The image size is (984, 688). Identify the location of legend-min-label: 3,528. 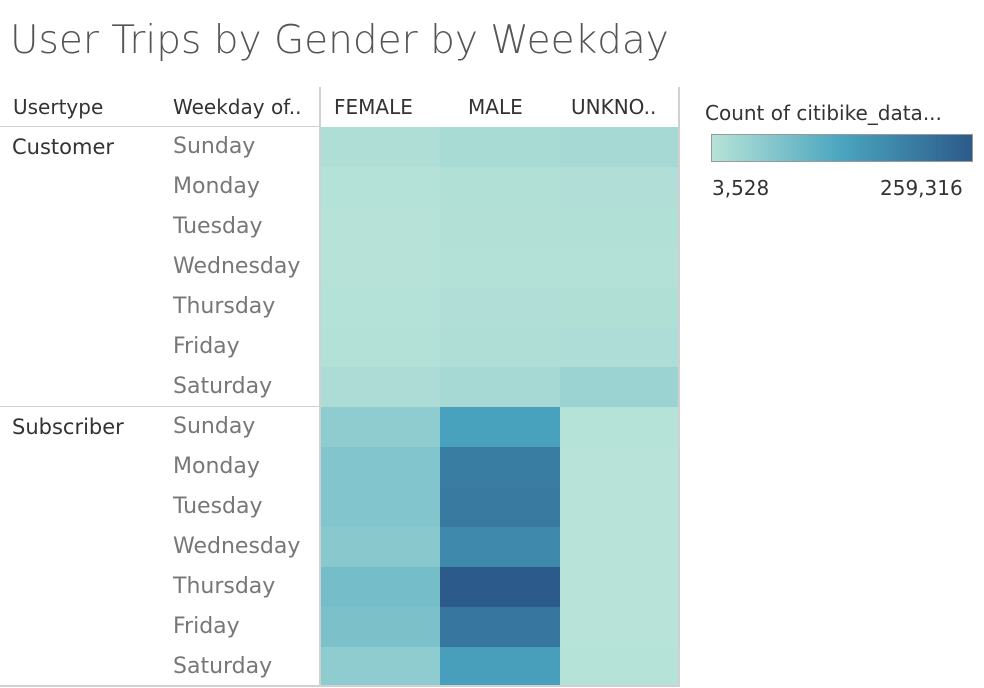
(741, 188).